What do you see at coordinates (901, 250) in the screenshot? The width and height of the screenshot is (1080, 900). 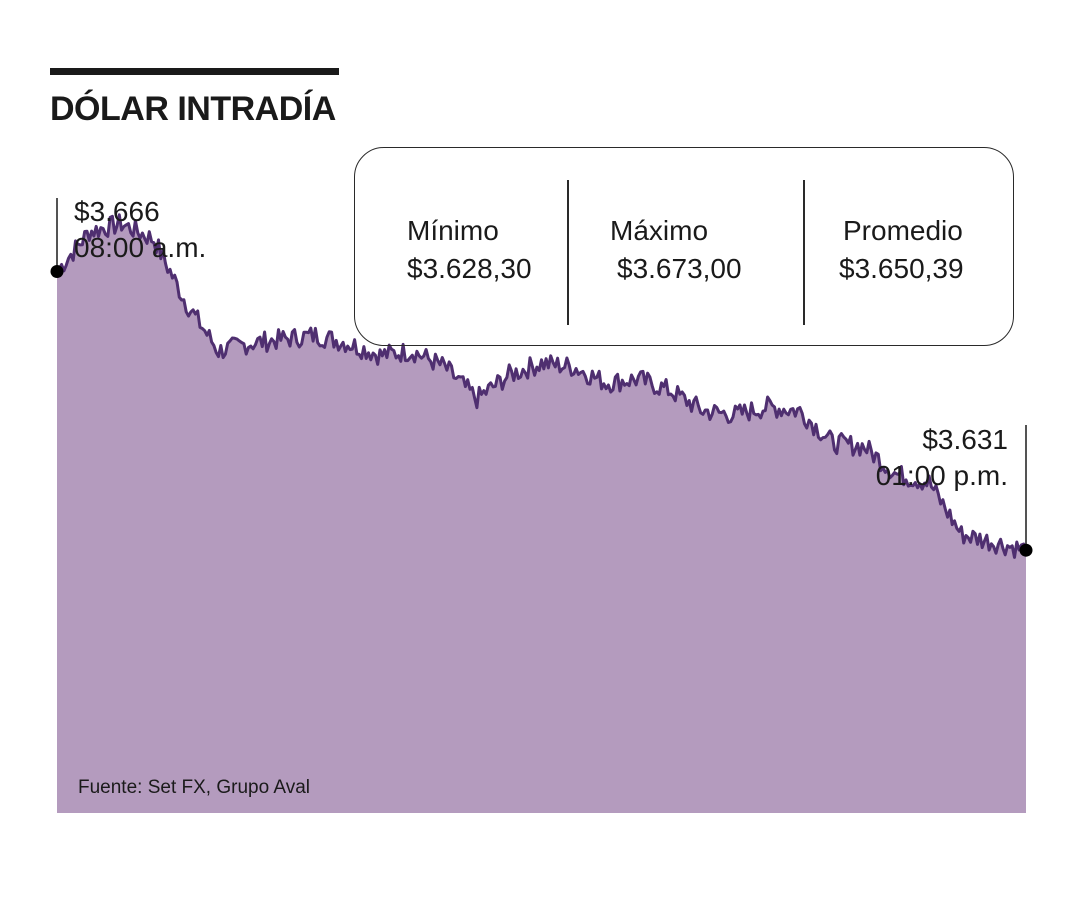 I see `stat-avg: Promedio $3.650,39` at bounding box center [901, 250].